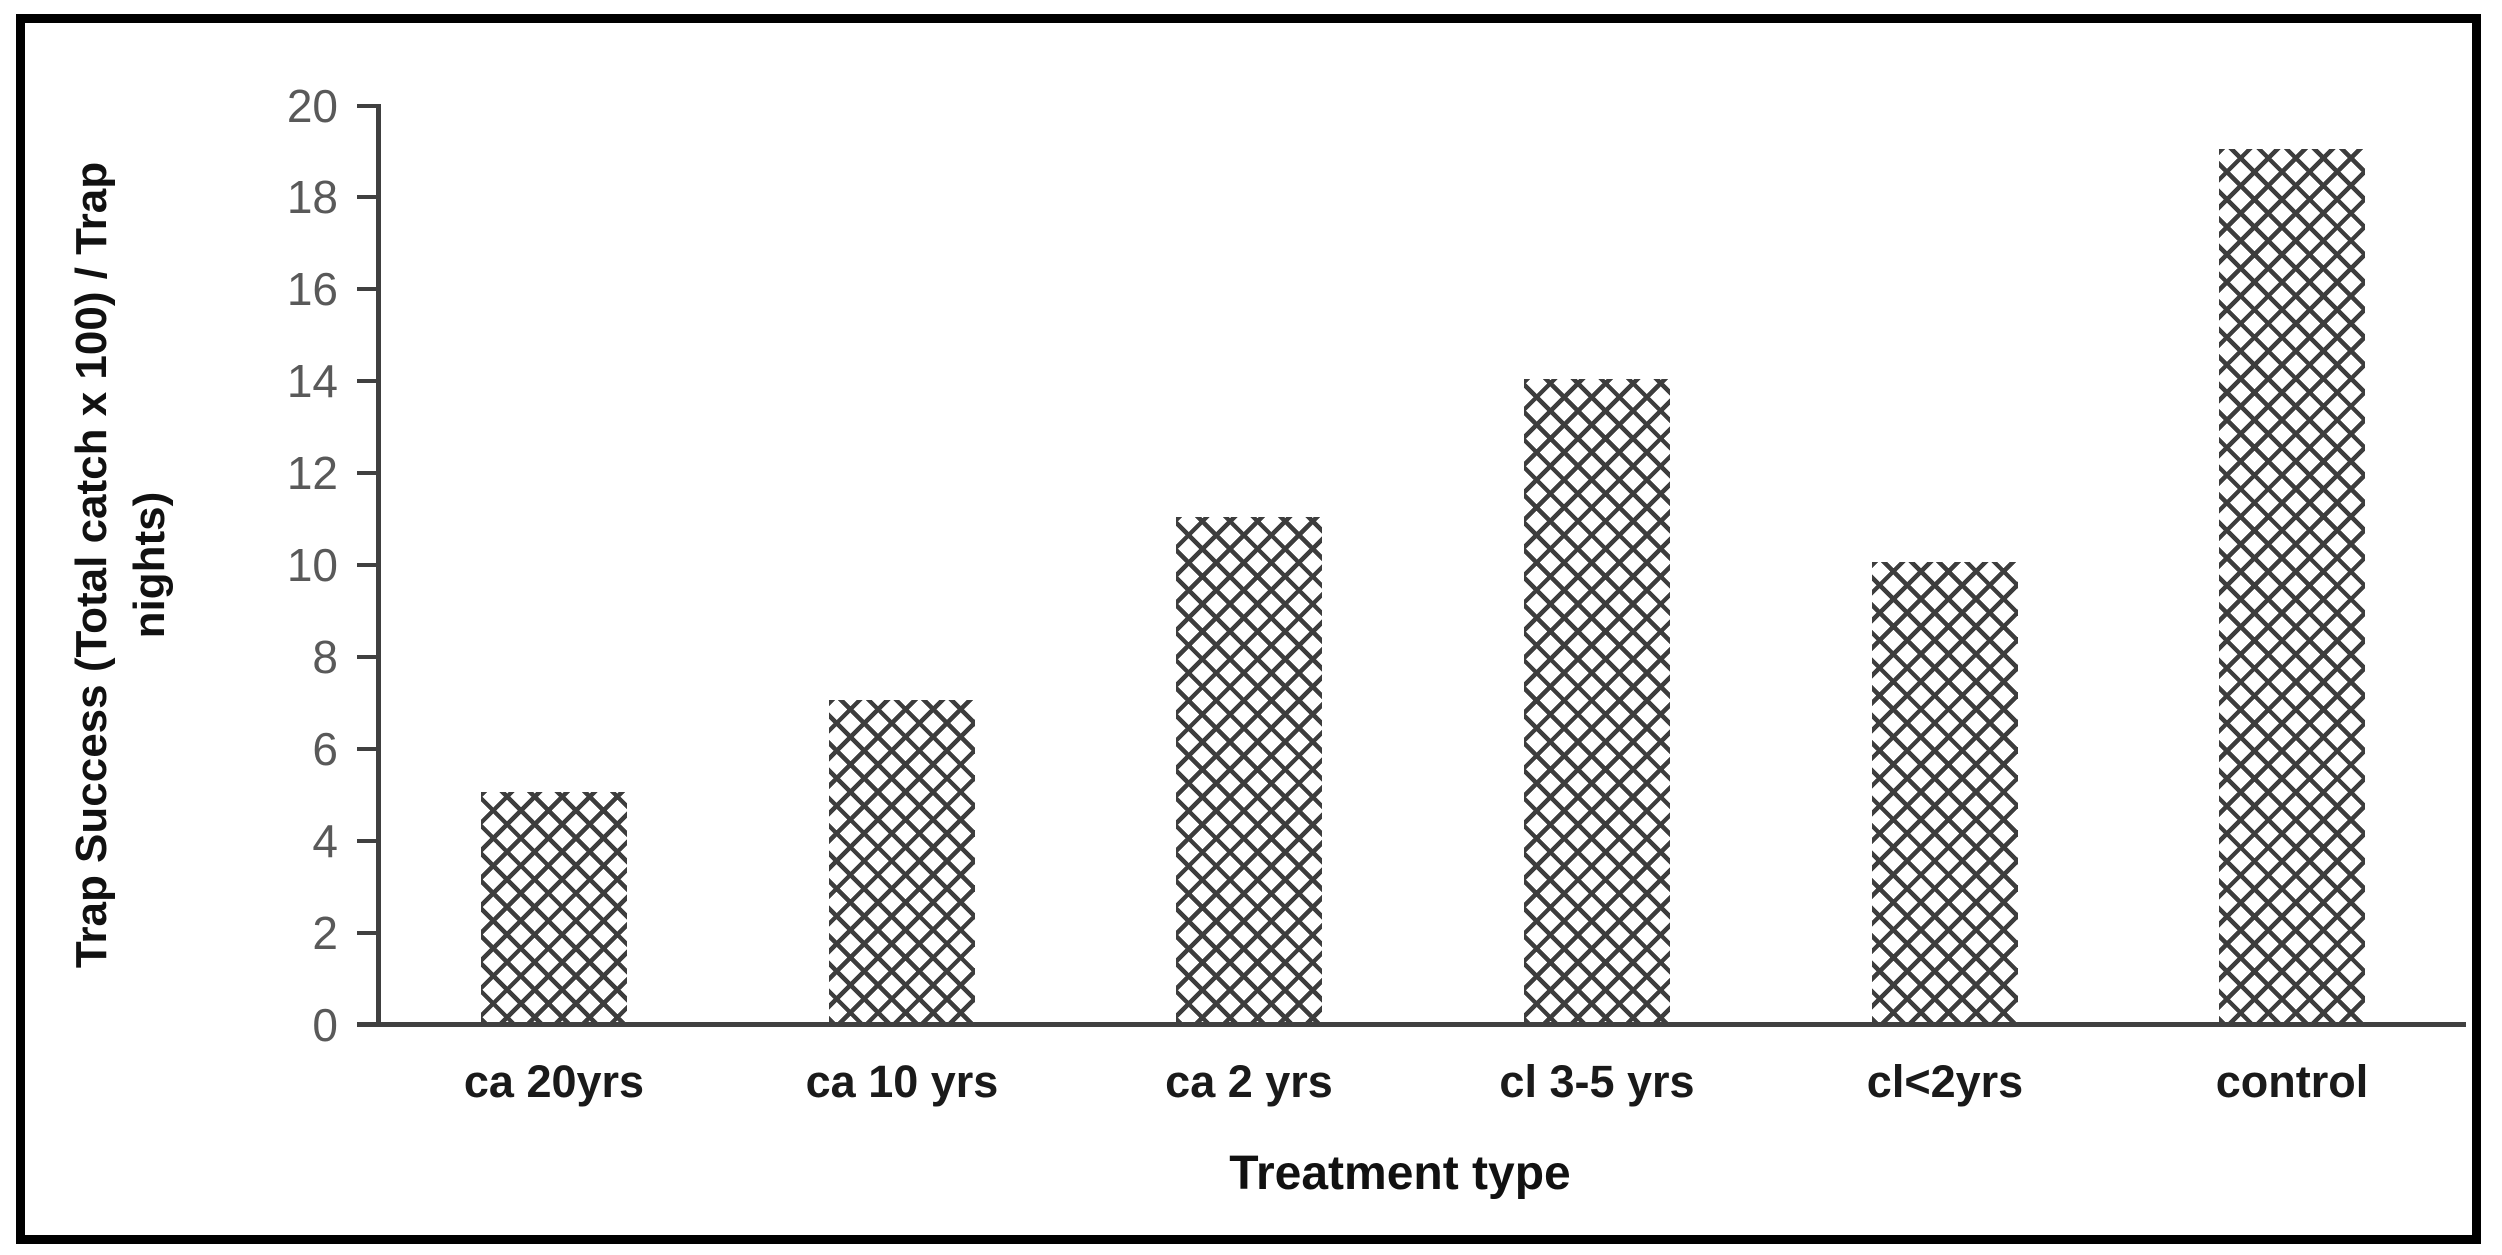  Describe the element at coordinates (1411, 1024) in the screenshot. I see `x-axis-line` at that location.